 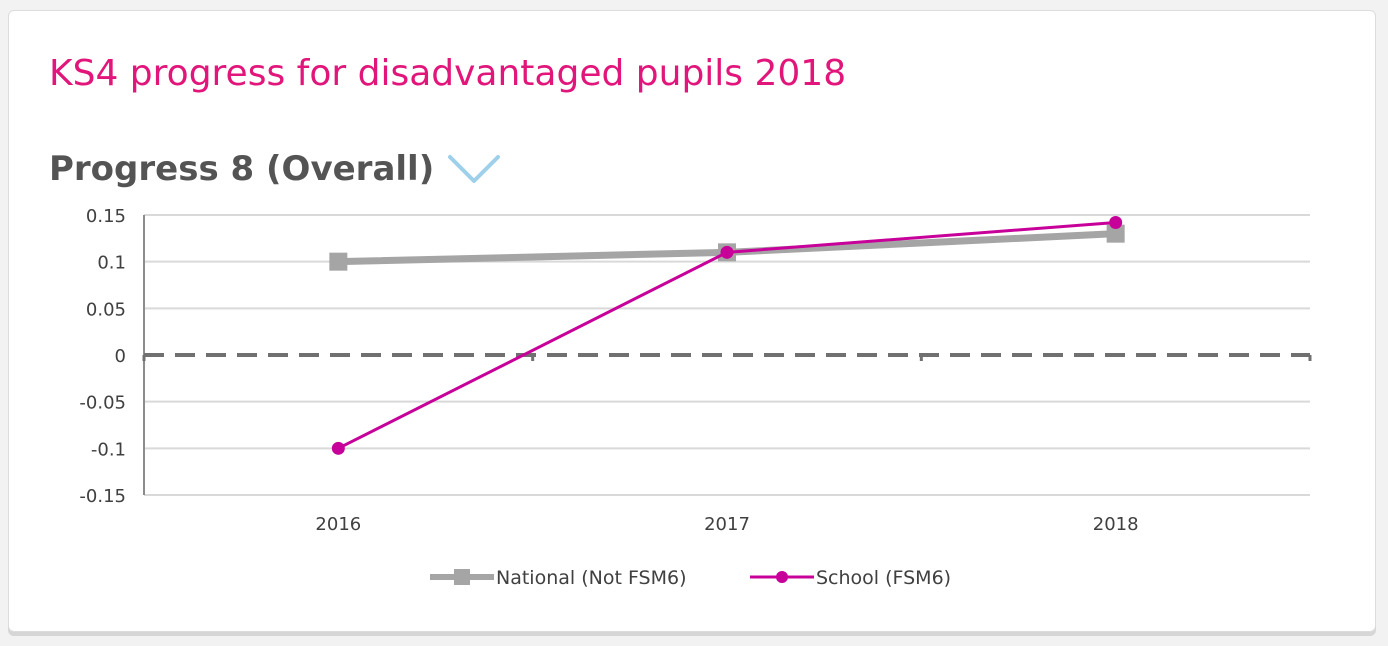 What do you see at coordinates (474, 169) in the screenshot?
I see `chevron-down-icon` at bounding box center [474, 169].